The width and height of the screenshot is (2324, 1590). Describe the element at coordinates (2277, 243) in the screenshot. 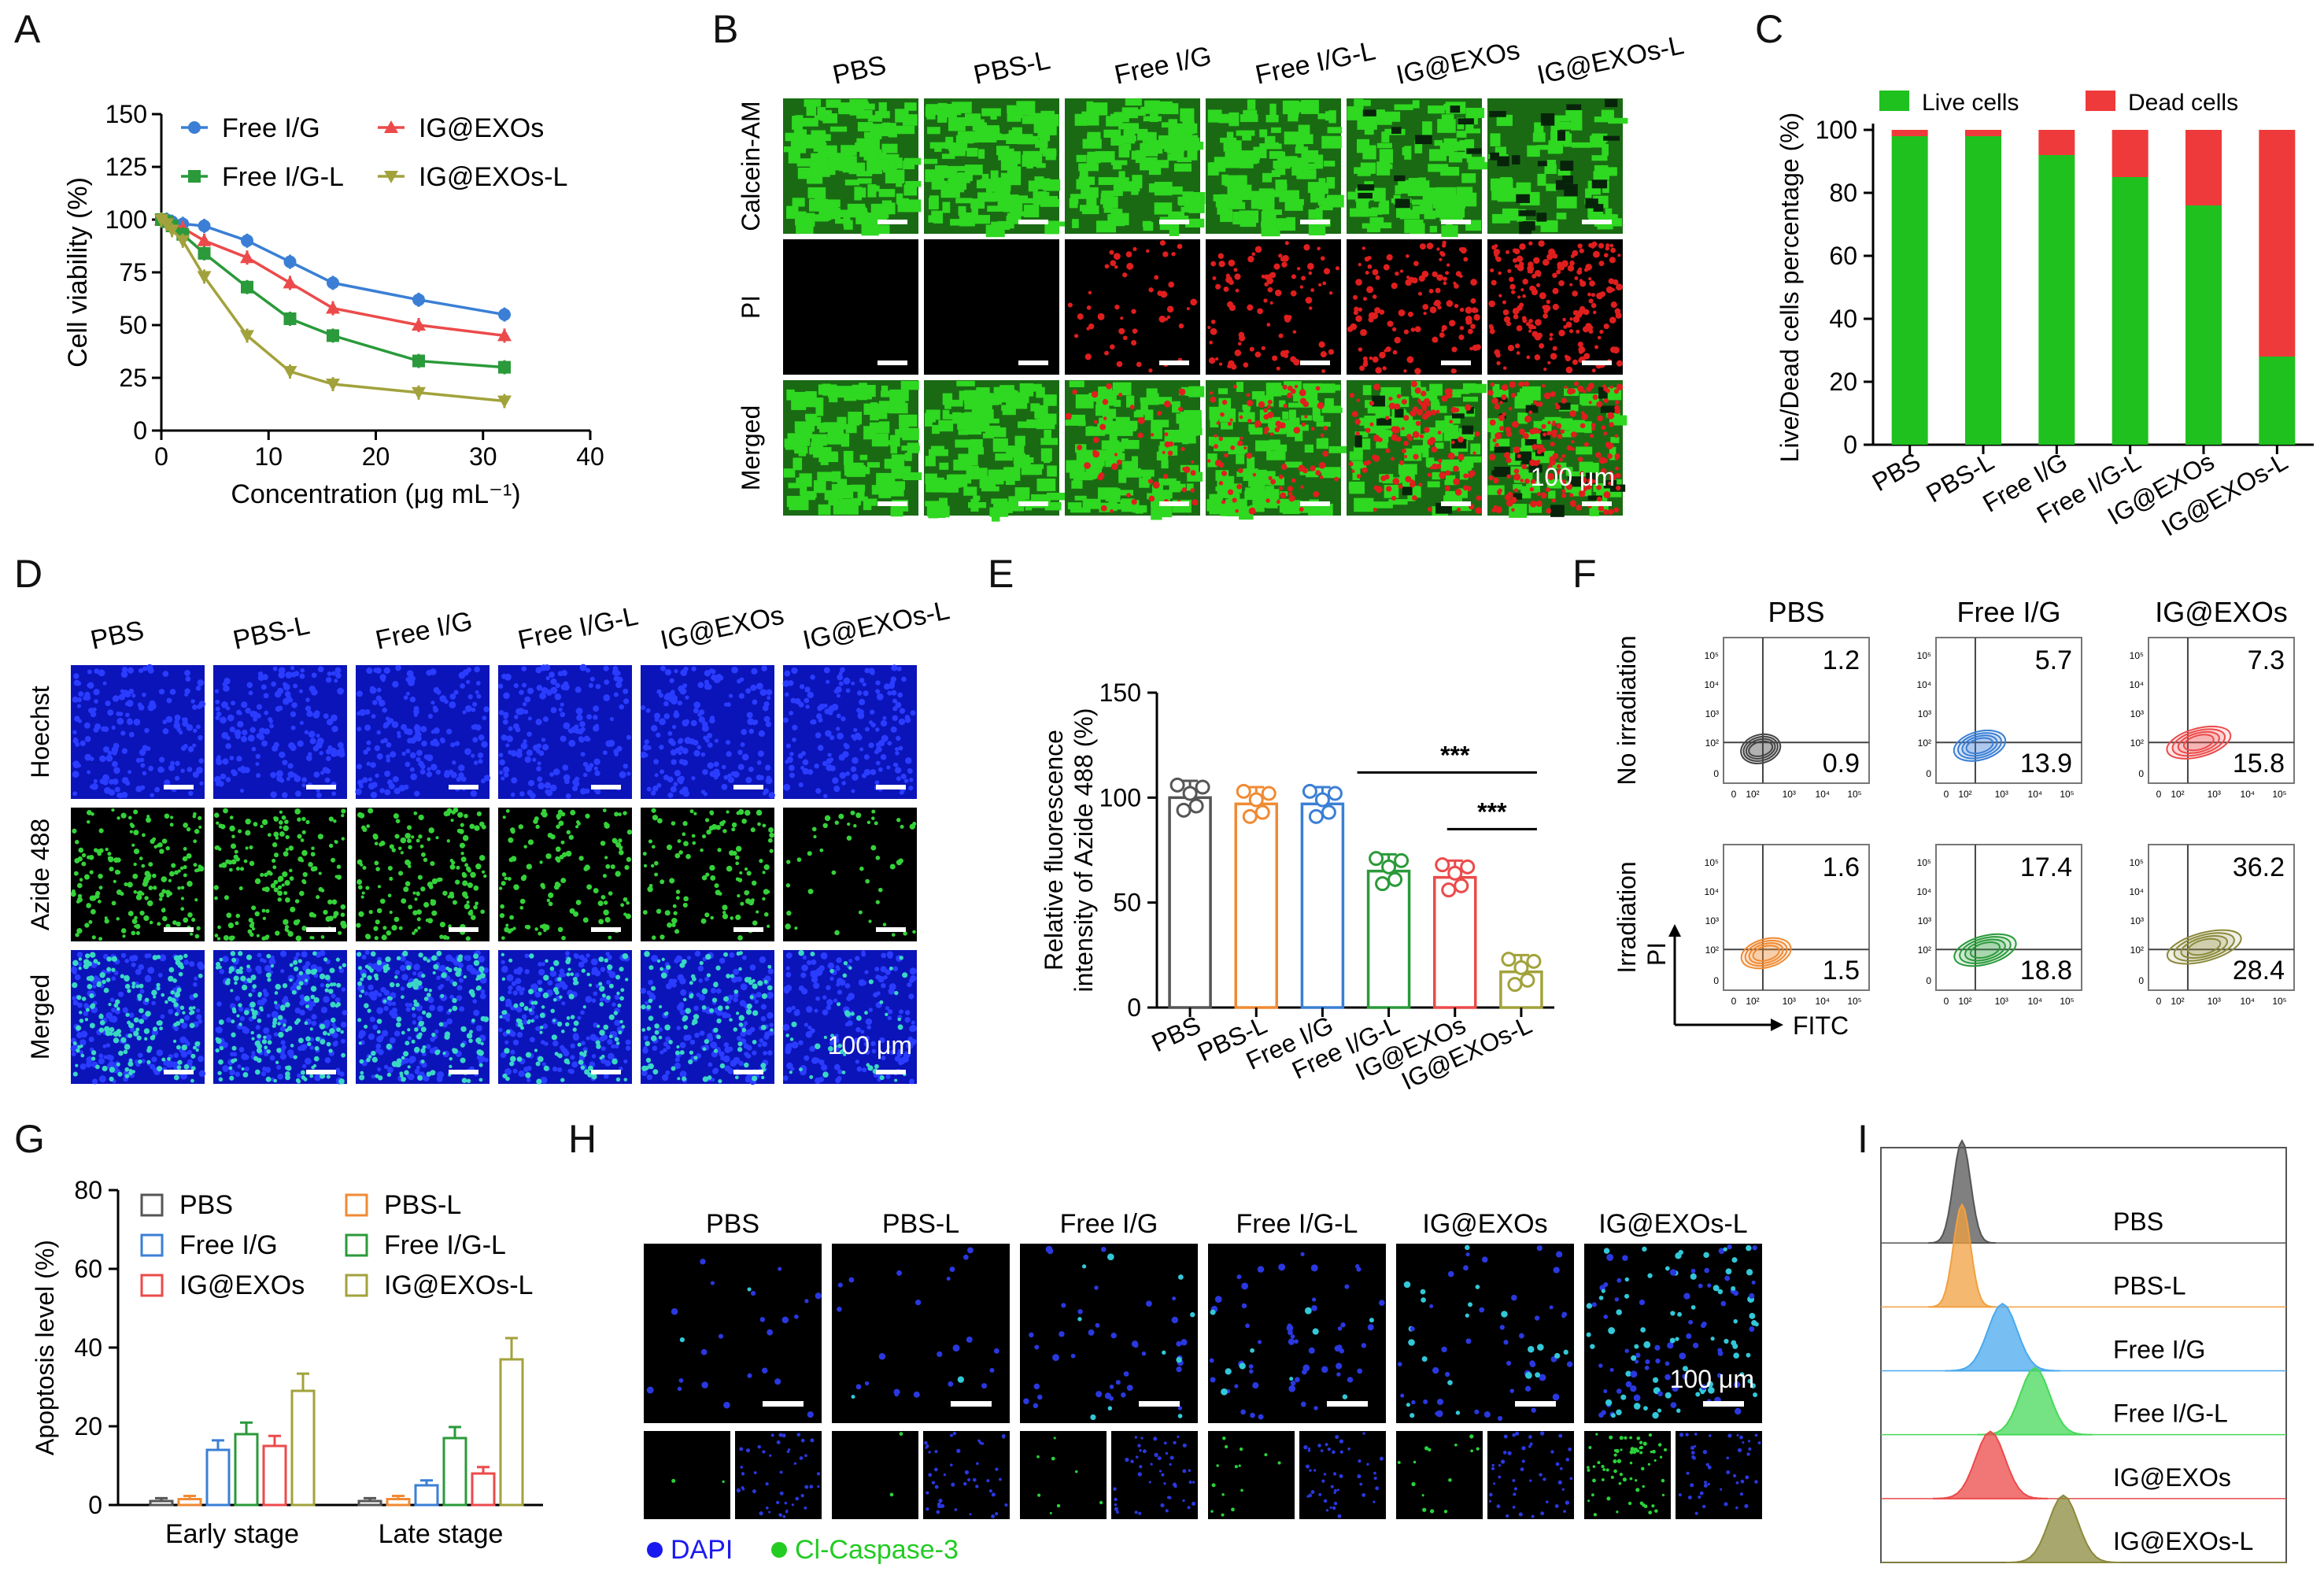

I see `dead-bar` at that location.